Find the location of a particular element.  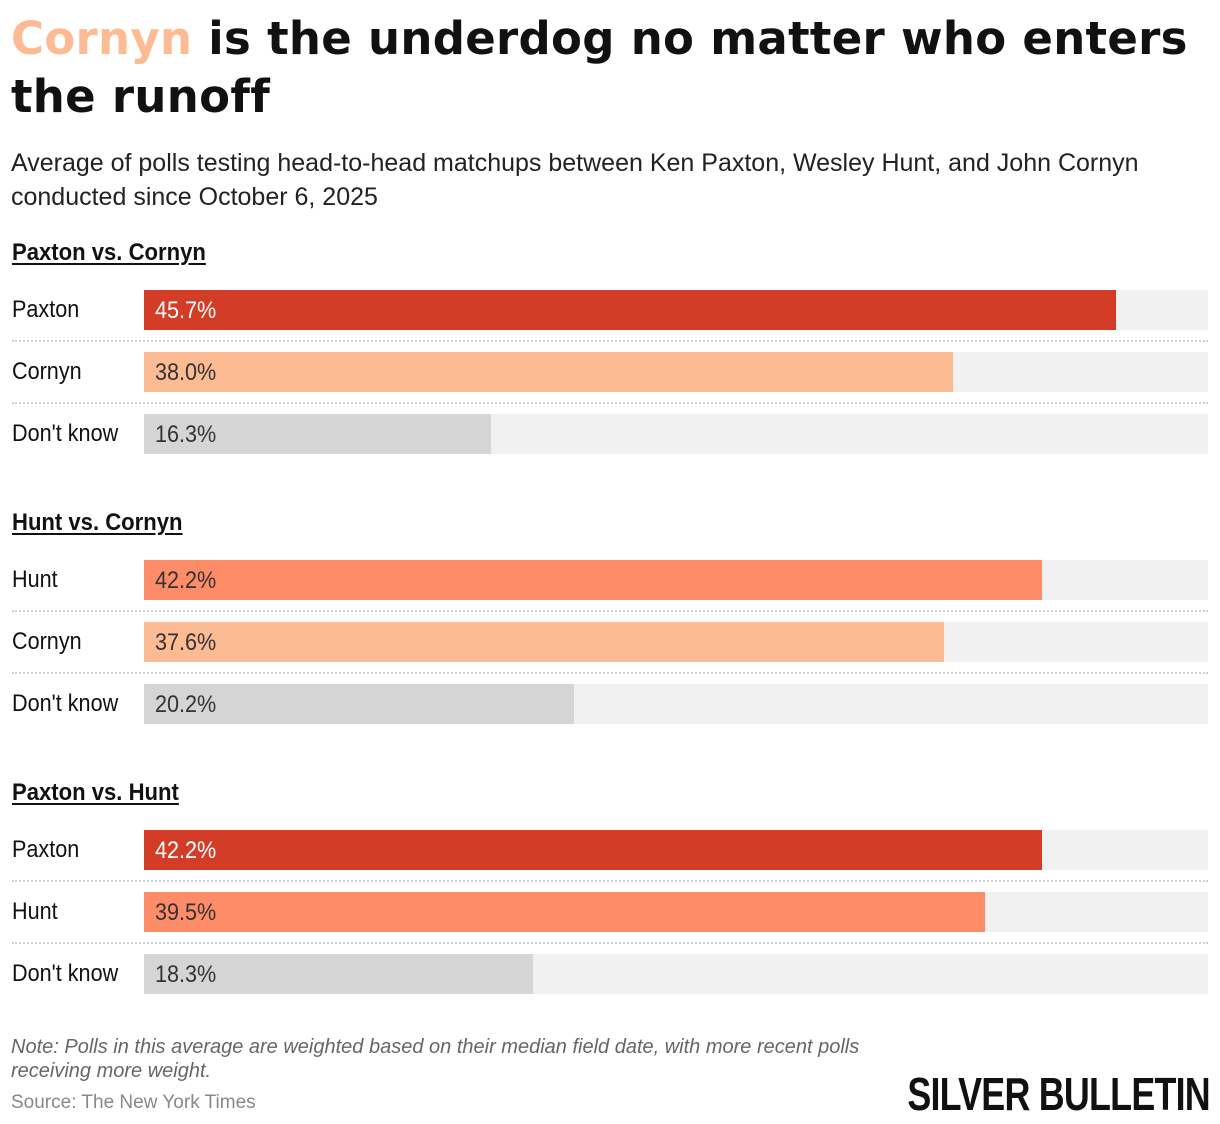

bar-track: 45.7% is located at coordinates (676, 310).